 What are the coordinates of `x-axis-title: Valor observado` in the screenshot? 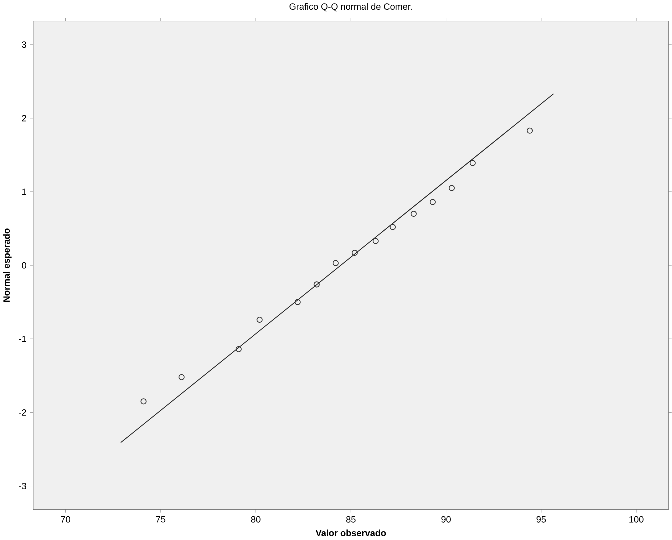 It's located at (351, 533).